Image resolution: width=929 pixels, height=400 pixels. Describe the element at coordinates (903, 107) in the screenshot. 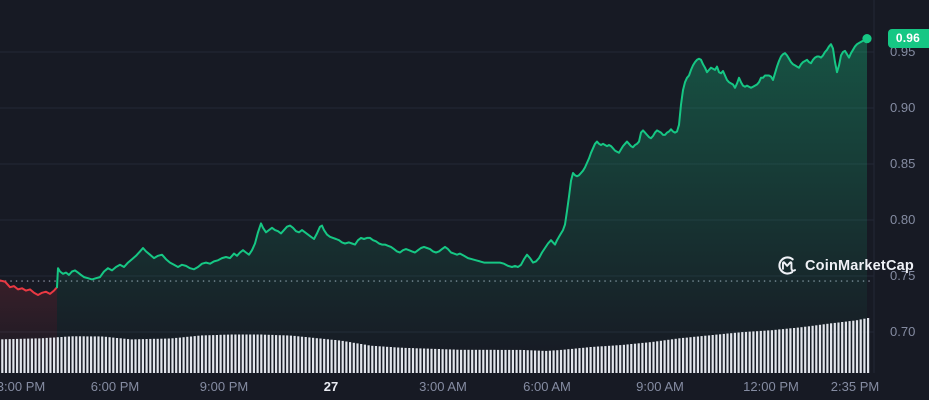

I see `y-axis-label: 0.90` at that location.